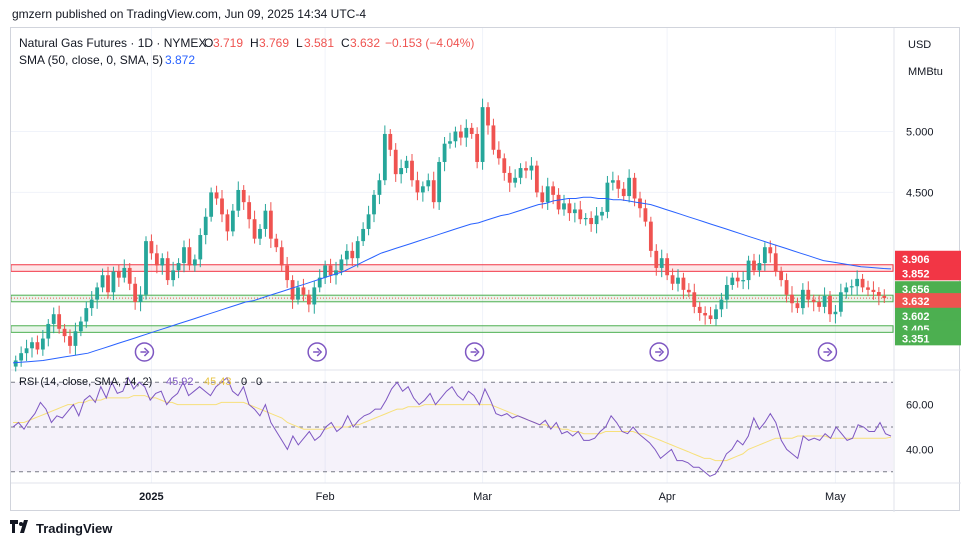 Image resolution: width=970 pixels, height=546 pixels. I want to click on rsi-legend-v2: 0, so click(259, 382).